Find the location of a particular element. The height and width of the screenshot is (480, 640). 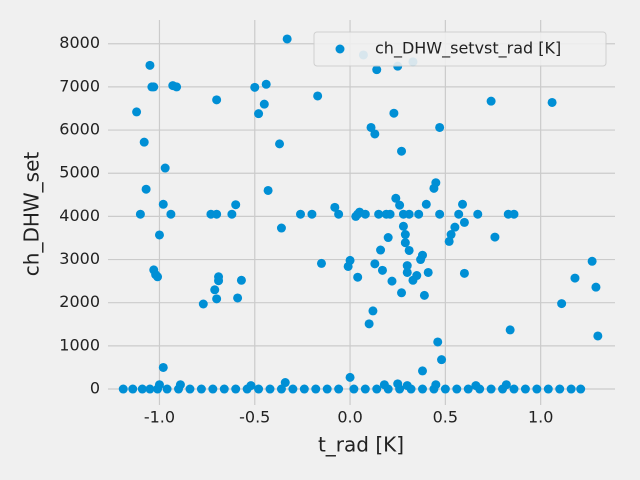

y-tick-label: 3000 is located at coordinates (79, 258).